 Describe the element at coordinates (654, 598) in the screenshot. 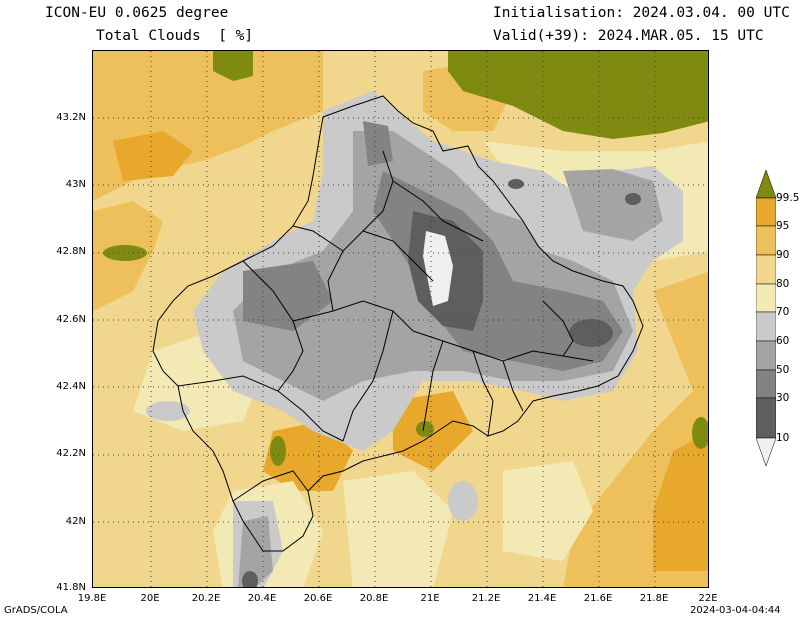

I see `x-tick-11: 21.8E` at that location.